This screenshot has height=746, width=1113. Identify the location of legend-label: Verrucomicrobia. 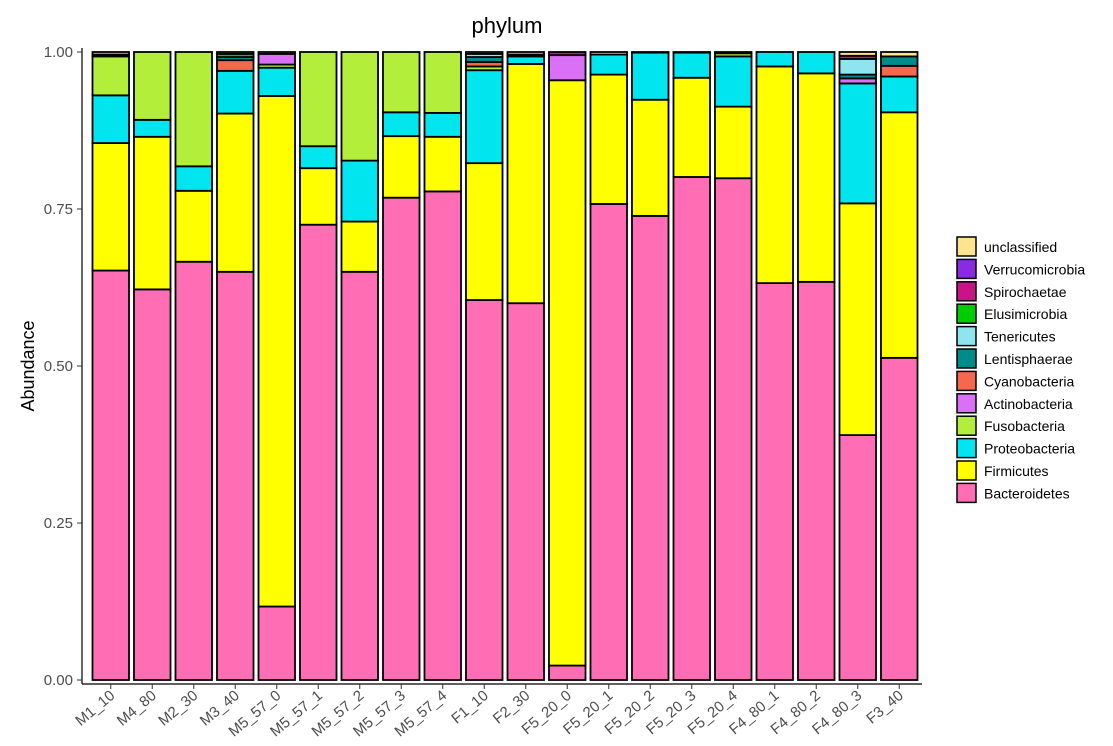
(1034, 269).